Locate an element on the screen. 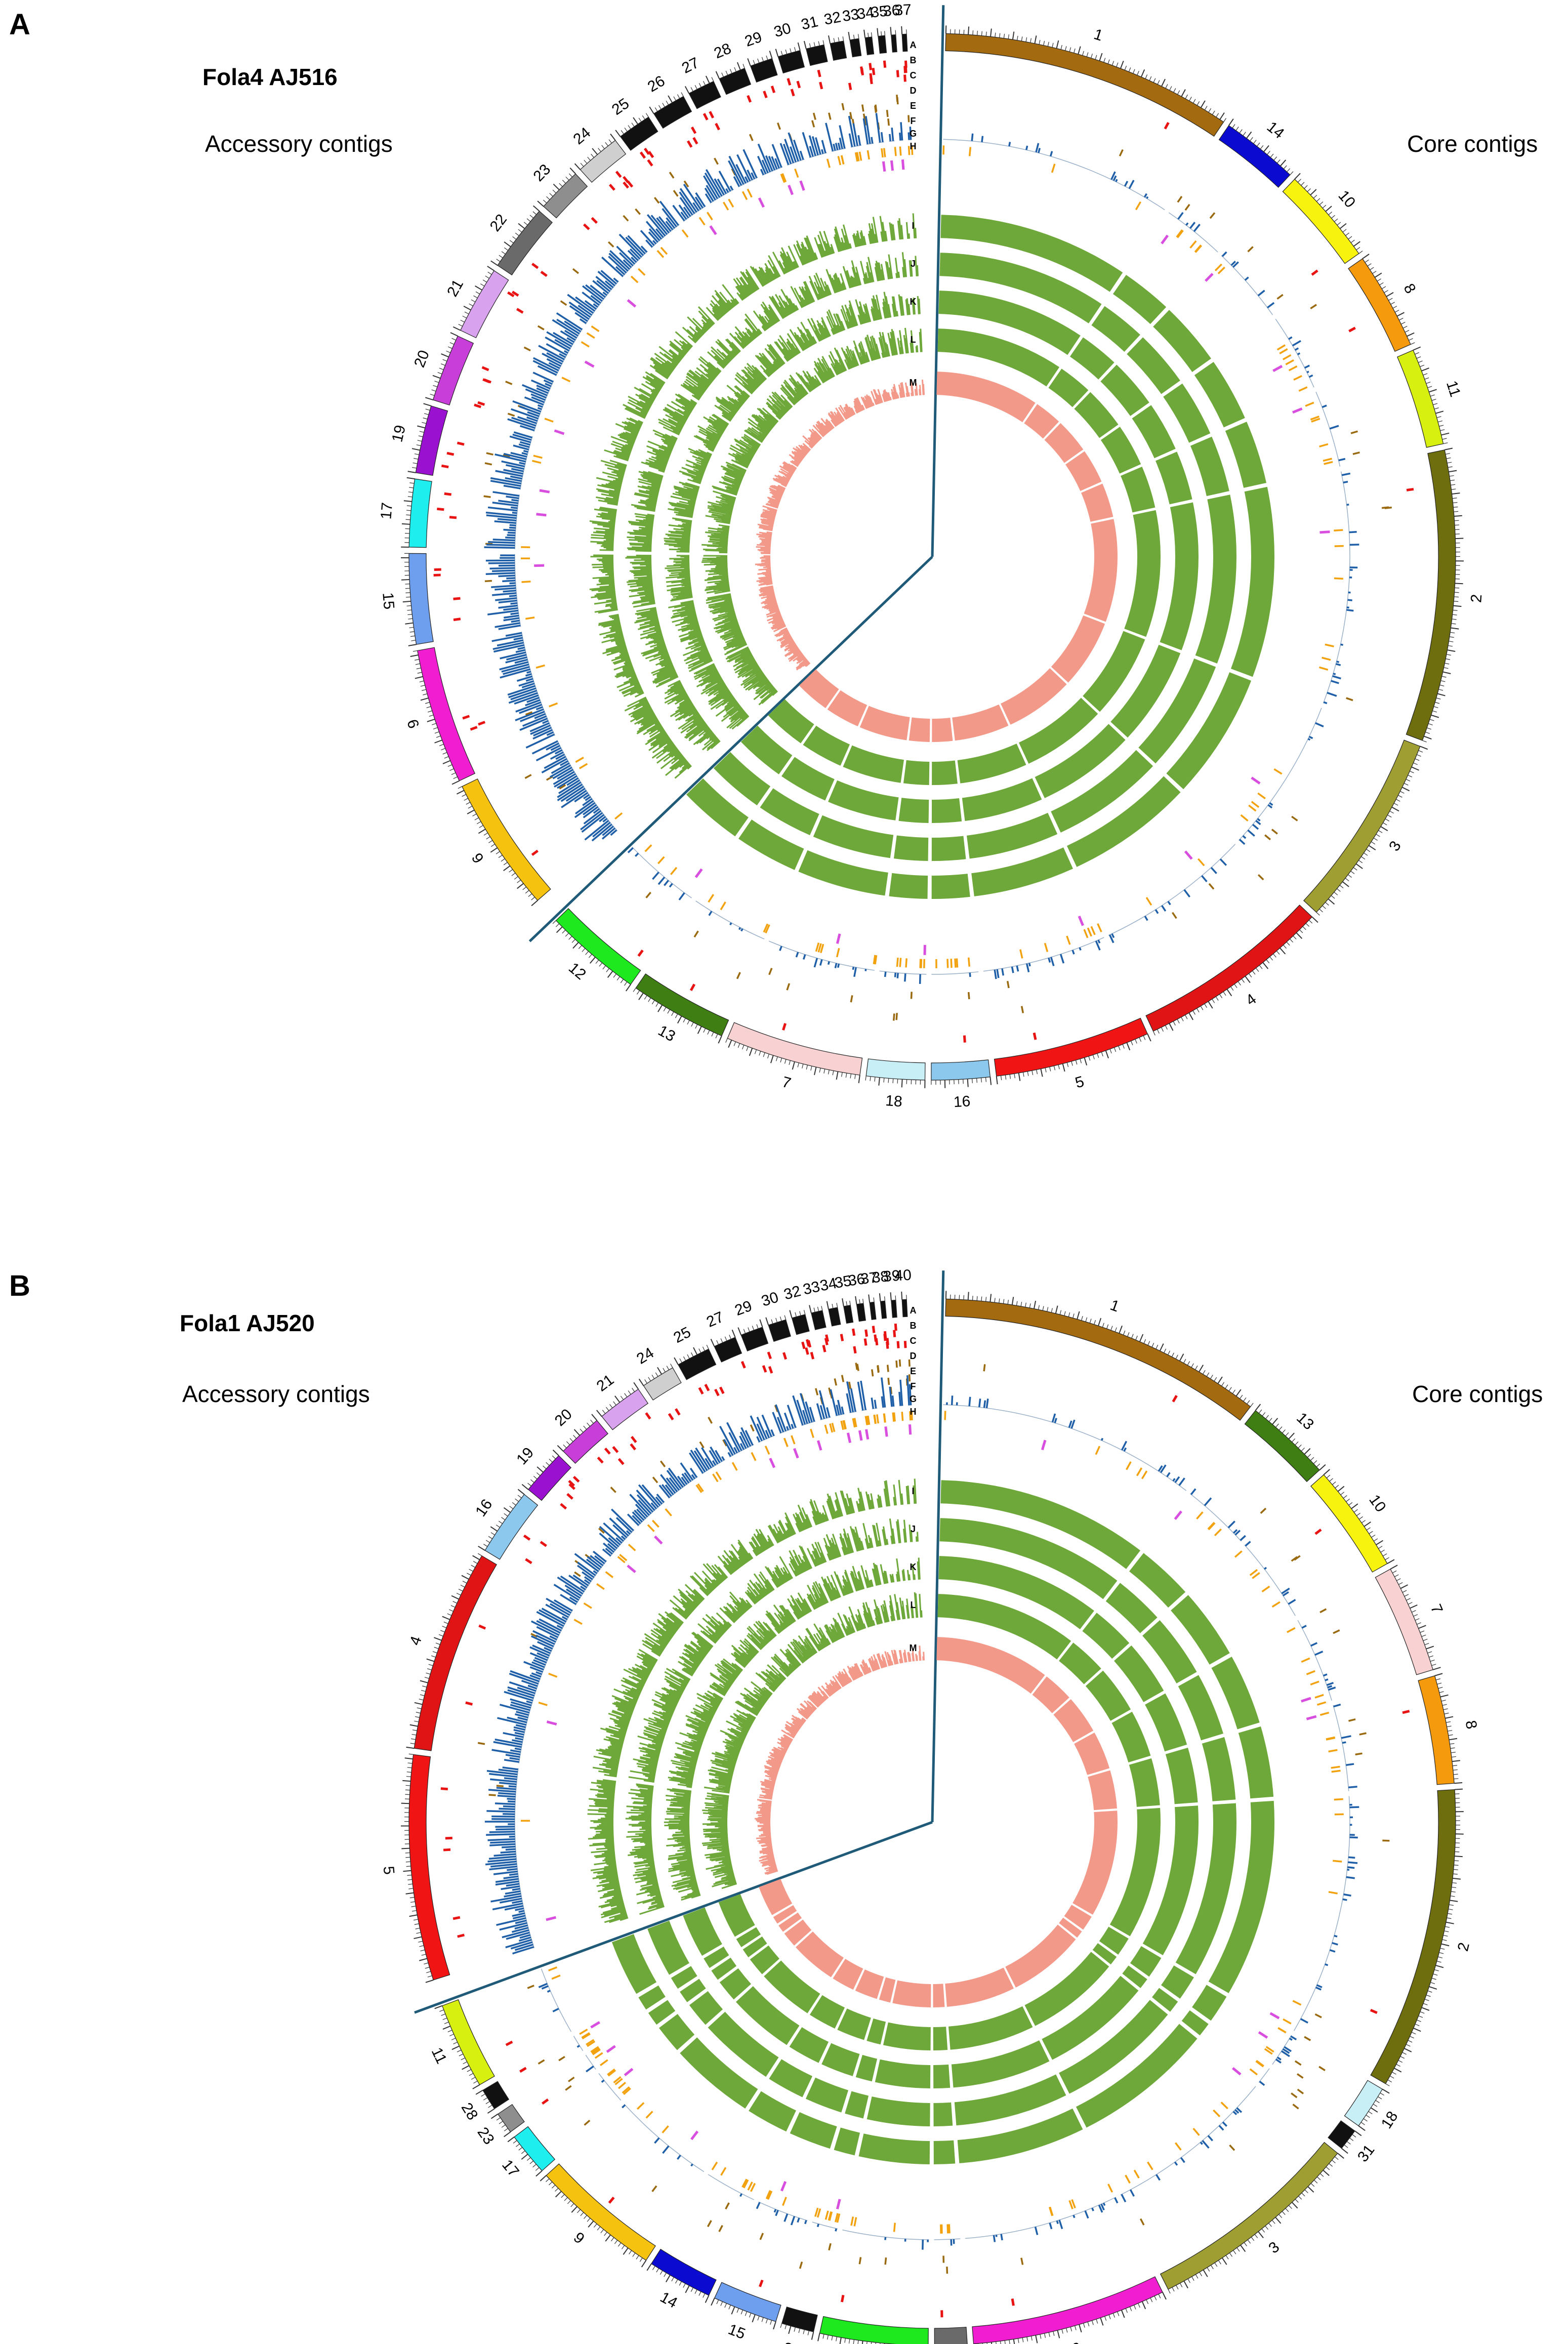  gene-mark is located at coordinates (1336, 1632).